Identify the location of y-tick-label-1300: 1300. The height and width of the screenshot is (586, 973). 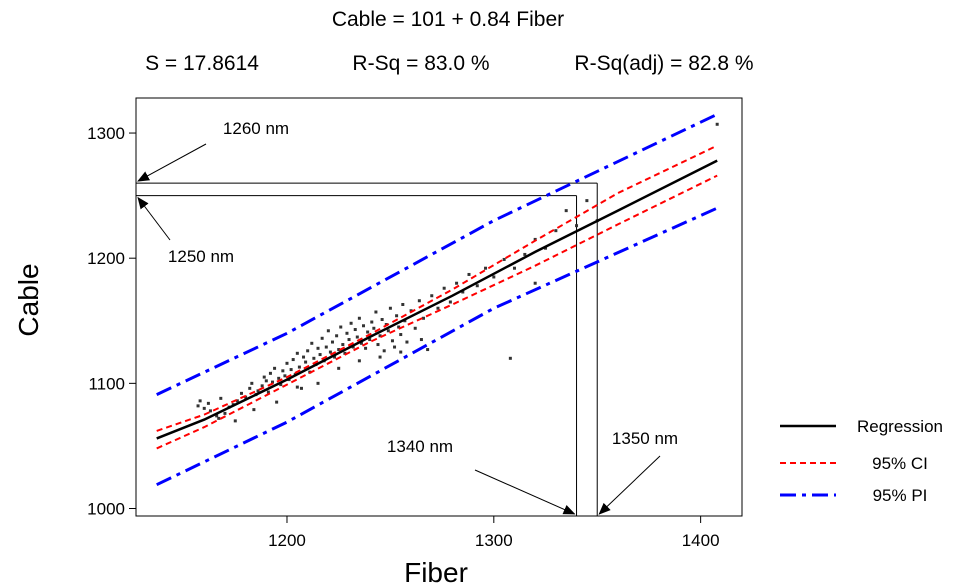
(106, 133).